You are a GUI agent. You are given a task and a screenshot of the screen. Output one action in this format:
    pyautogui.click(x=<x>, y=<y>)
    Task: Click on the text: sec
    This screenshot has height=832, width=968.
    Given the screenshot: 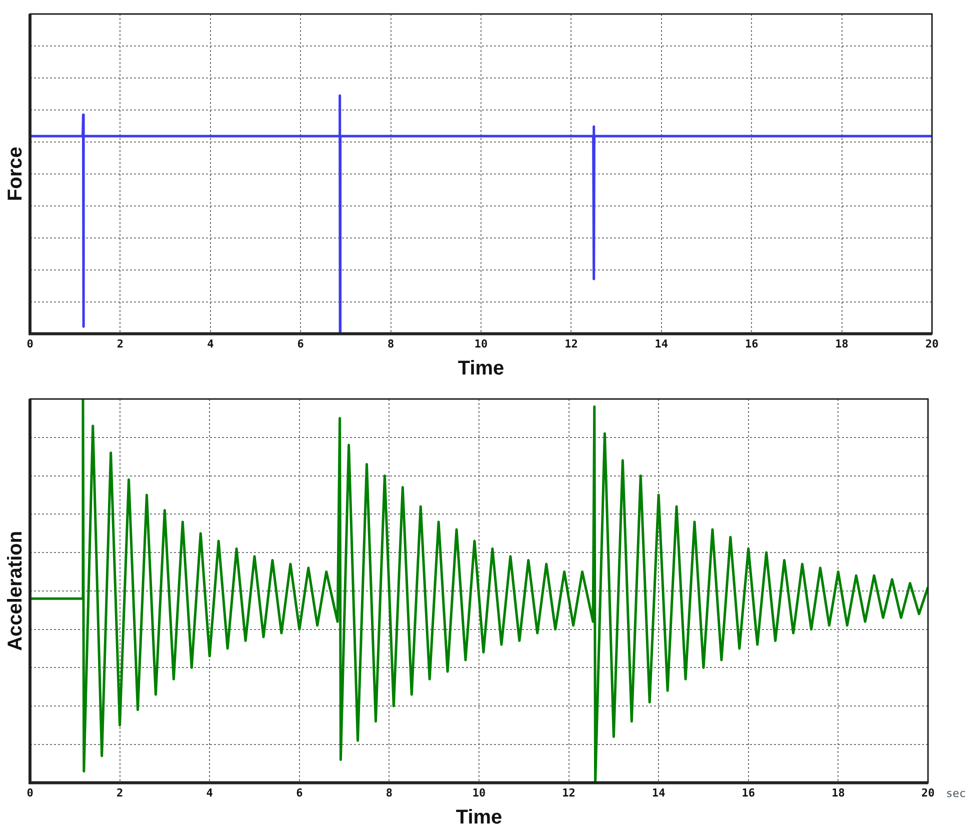 What is the action you would take?
    pyautogui.click(x=956, y=793)
    